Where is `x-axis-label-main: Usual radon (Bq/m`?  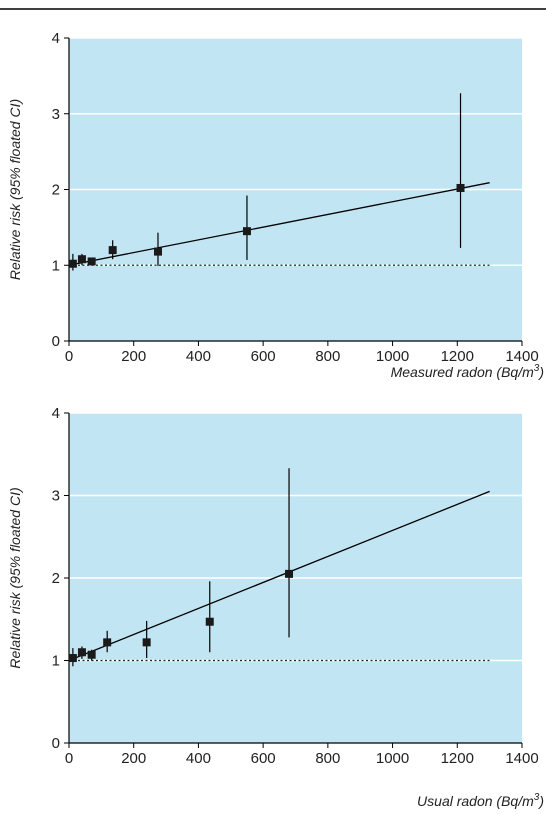
x-axis-label-main: Usual radon (Bq/m is located at coordinates (475, 801).